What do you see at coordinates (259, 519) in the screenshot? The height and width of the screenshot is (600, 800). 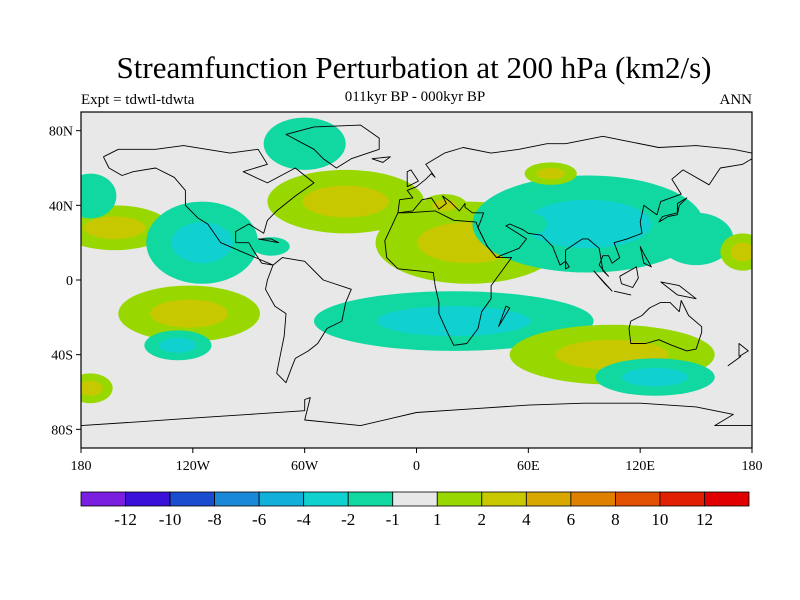 I see `colorbar-label: -6` at bounding box center [259, 519].